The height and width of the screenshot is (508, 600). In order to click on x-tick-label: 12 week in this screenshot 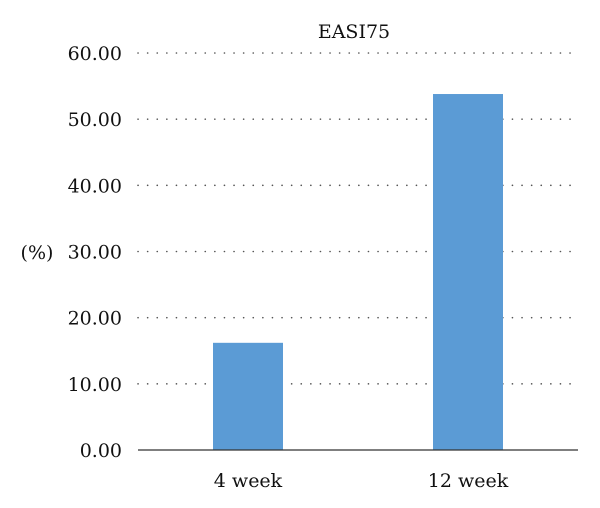, I will do `click(468, 481)`.